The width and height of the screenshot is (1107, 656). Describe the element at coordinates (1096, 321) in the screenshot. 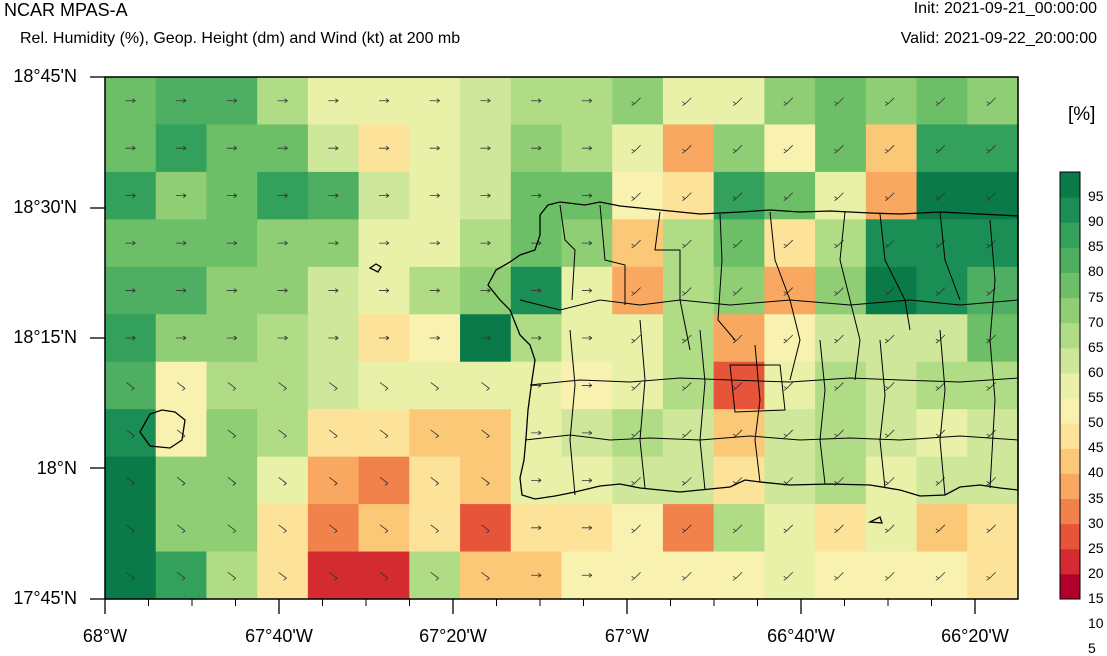

I see `colorbar-label: 70` at that location.